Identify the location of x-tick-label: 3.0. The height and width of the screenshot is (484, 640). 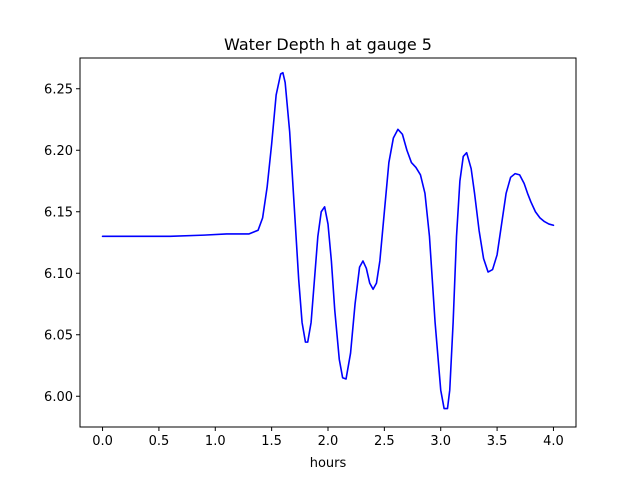
(440, 441).